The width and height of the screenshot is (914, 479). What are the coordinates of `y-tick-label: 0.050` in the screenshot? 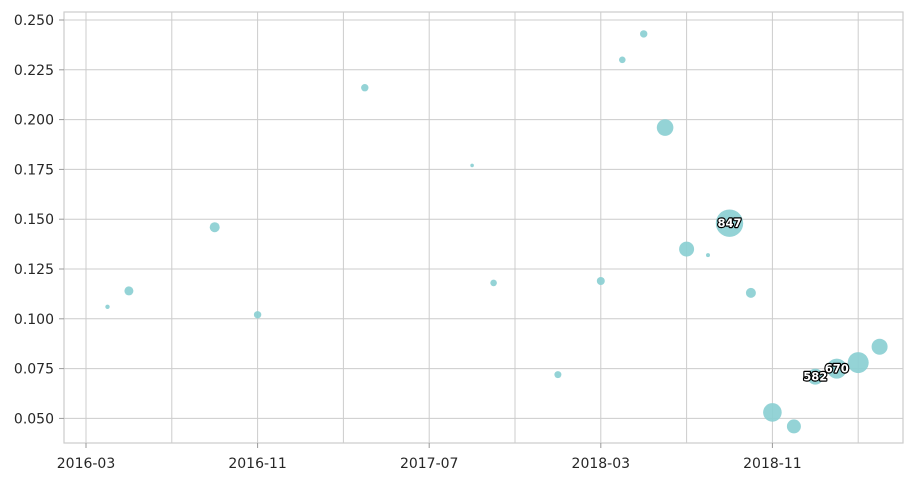 It's located at (34, 419).